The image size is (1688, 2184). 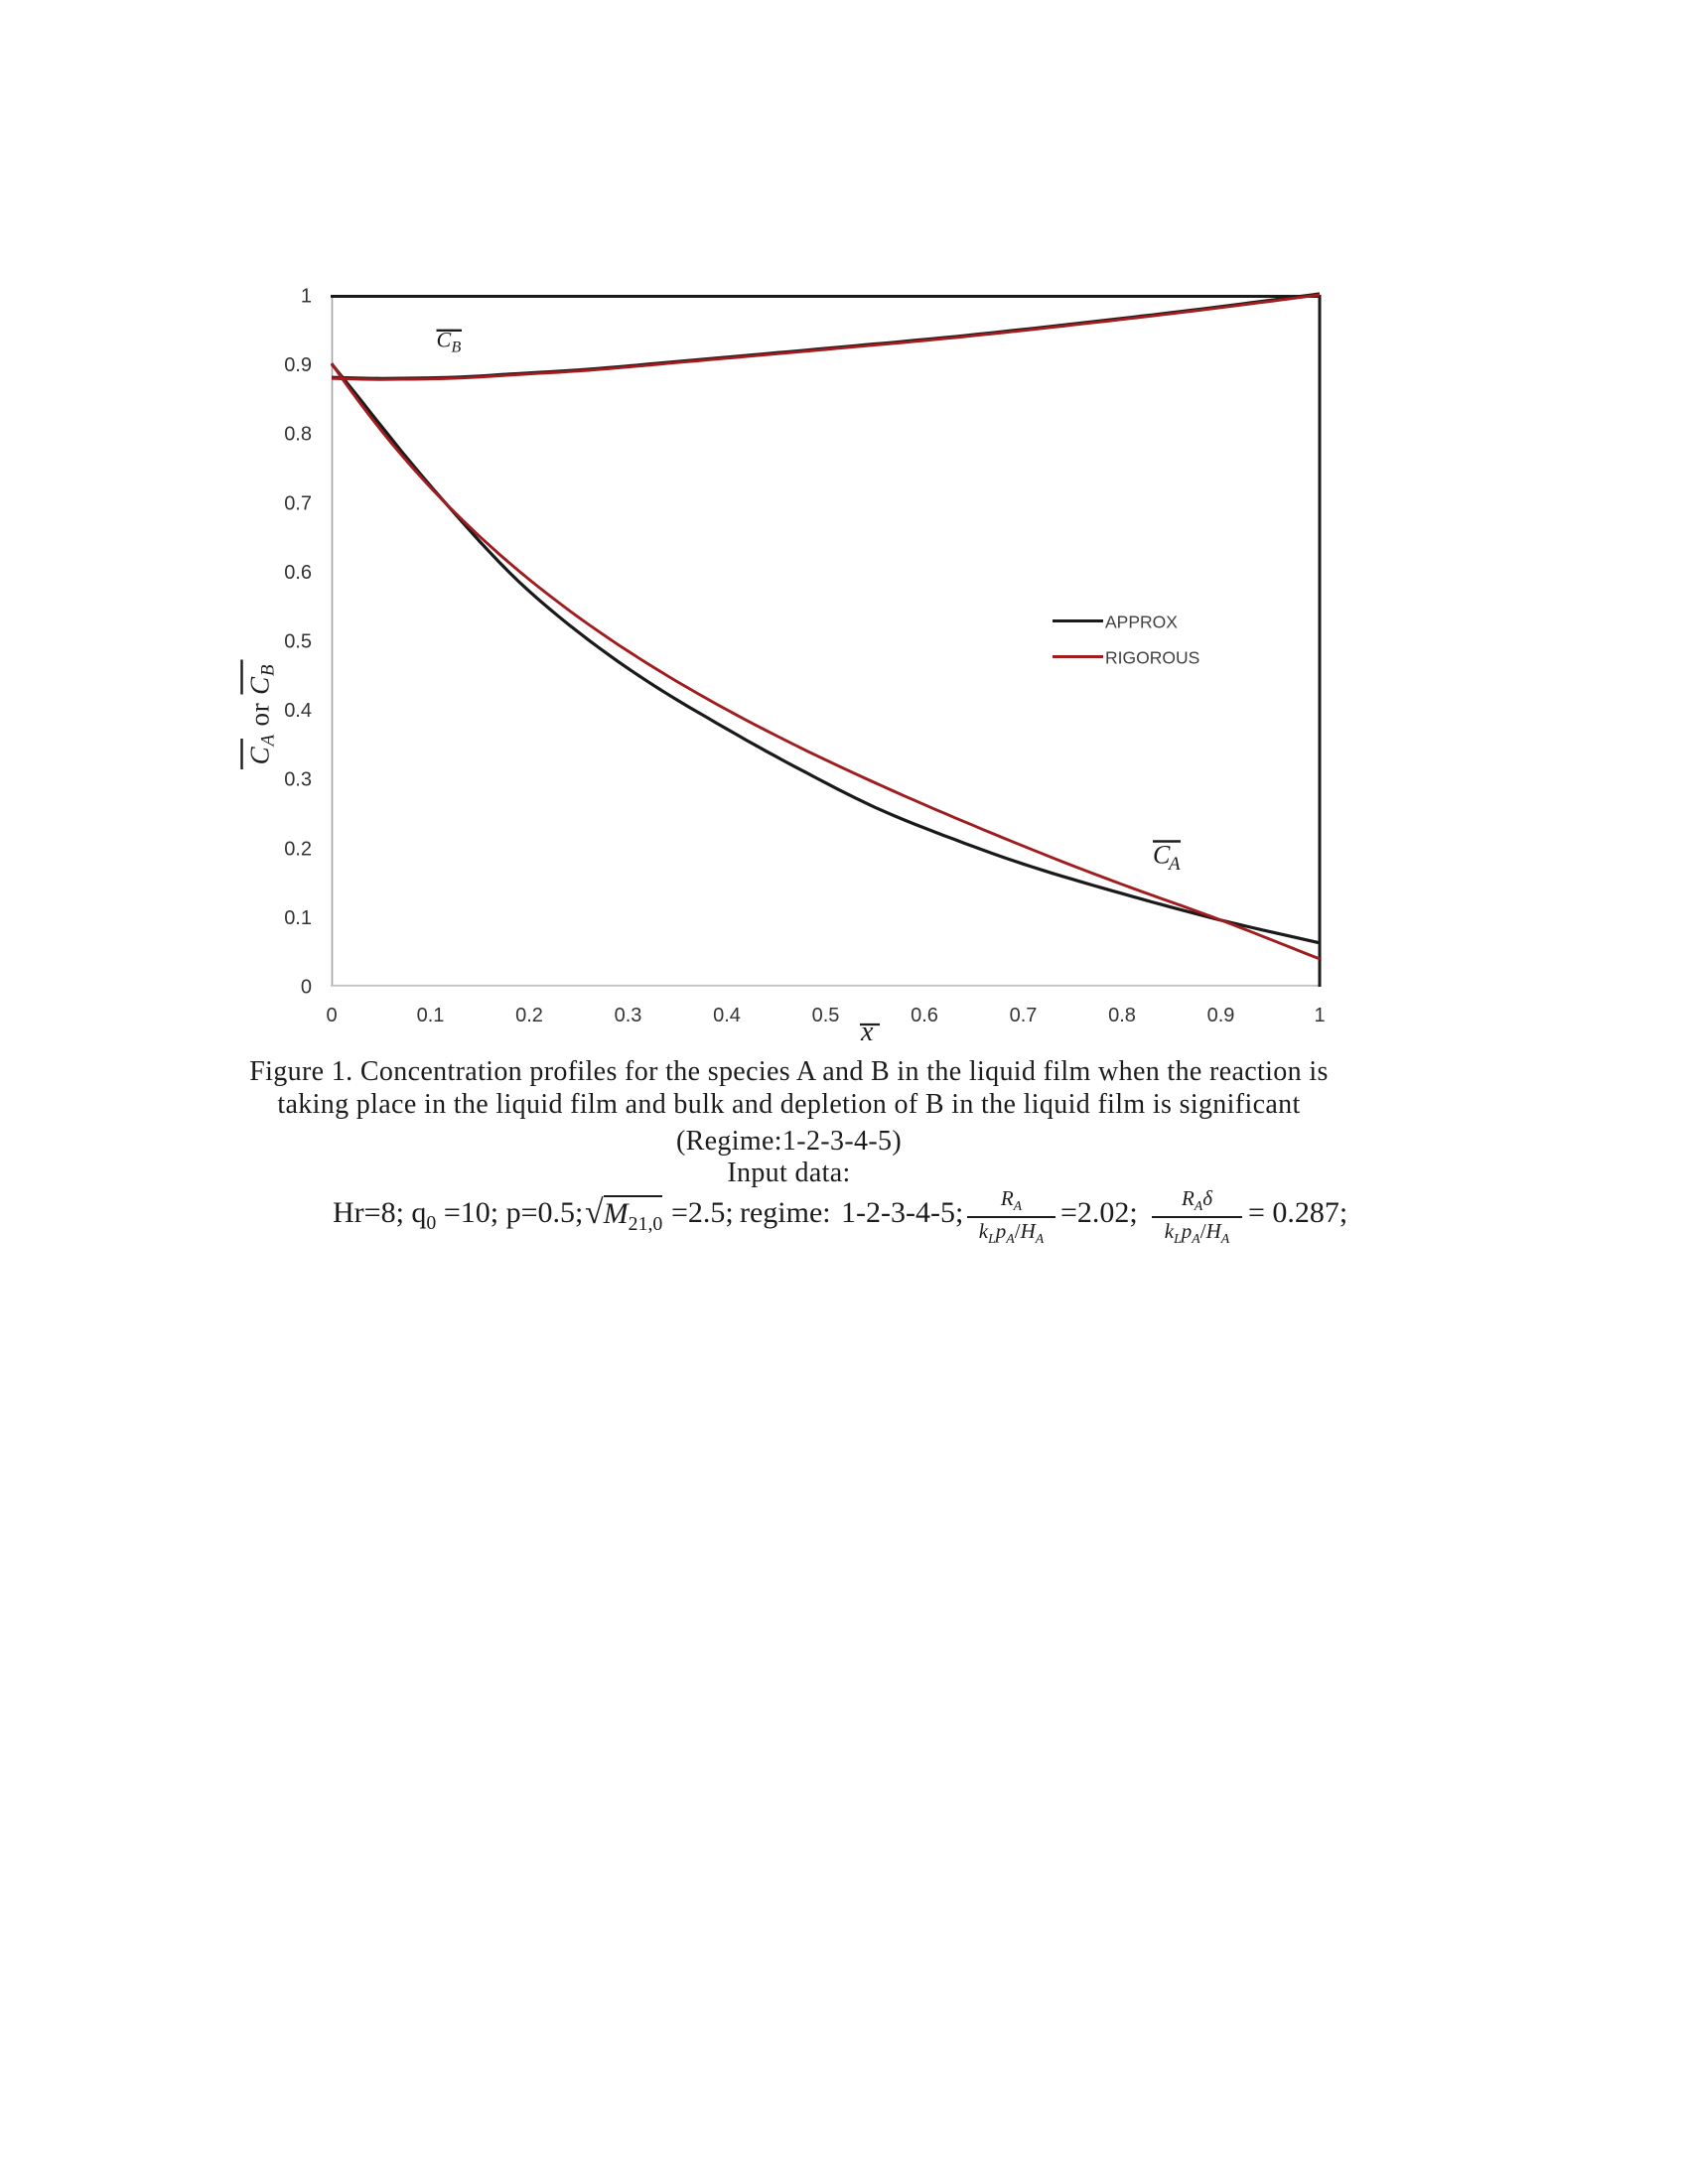 I want to click on svg-text: CA or CB, so click(x=262, y=714).